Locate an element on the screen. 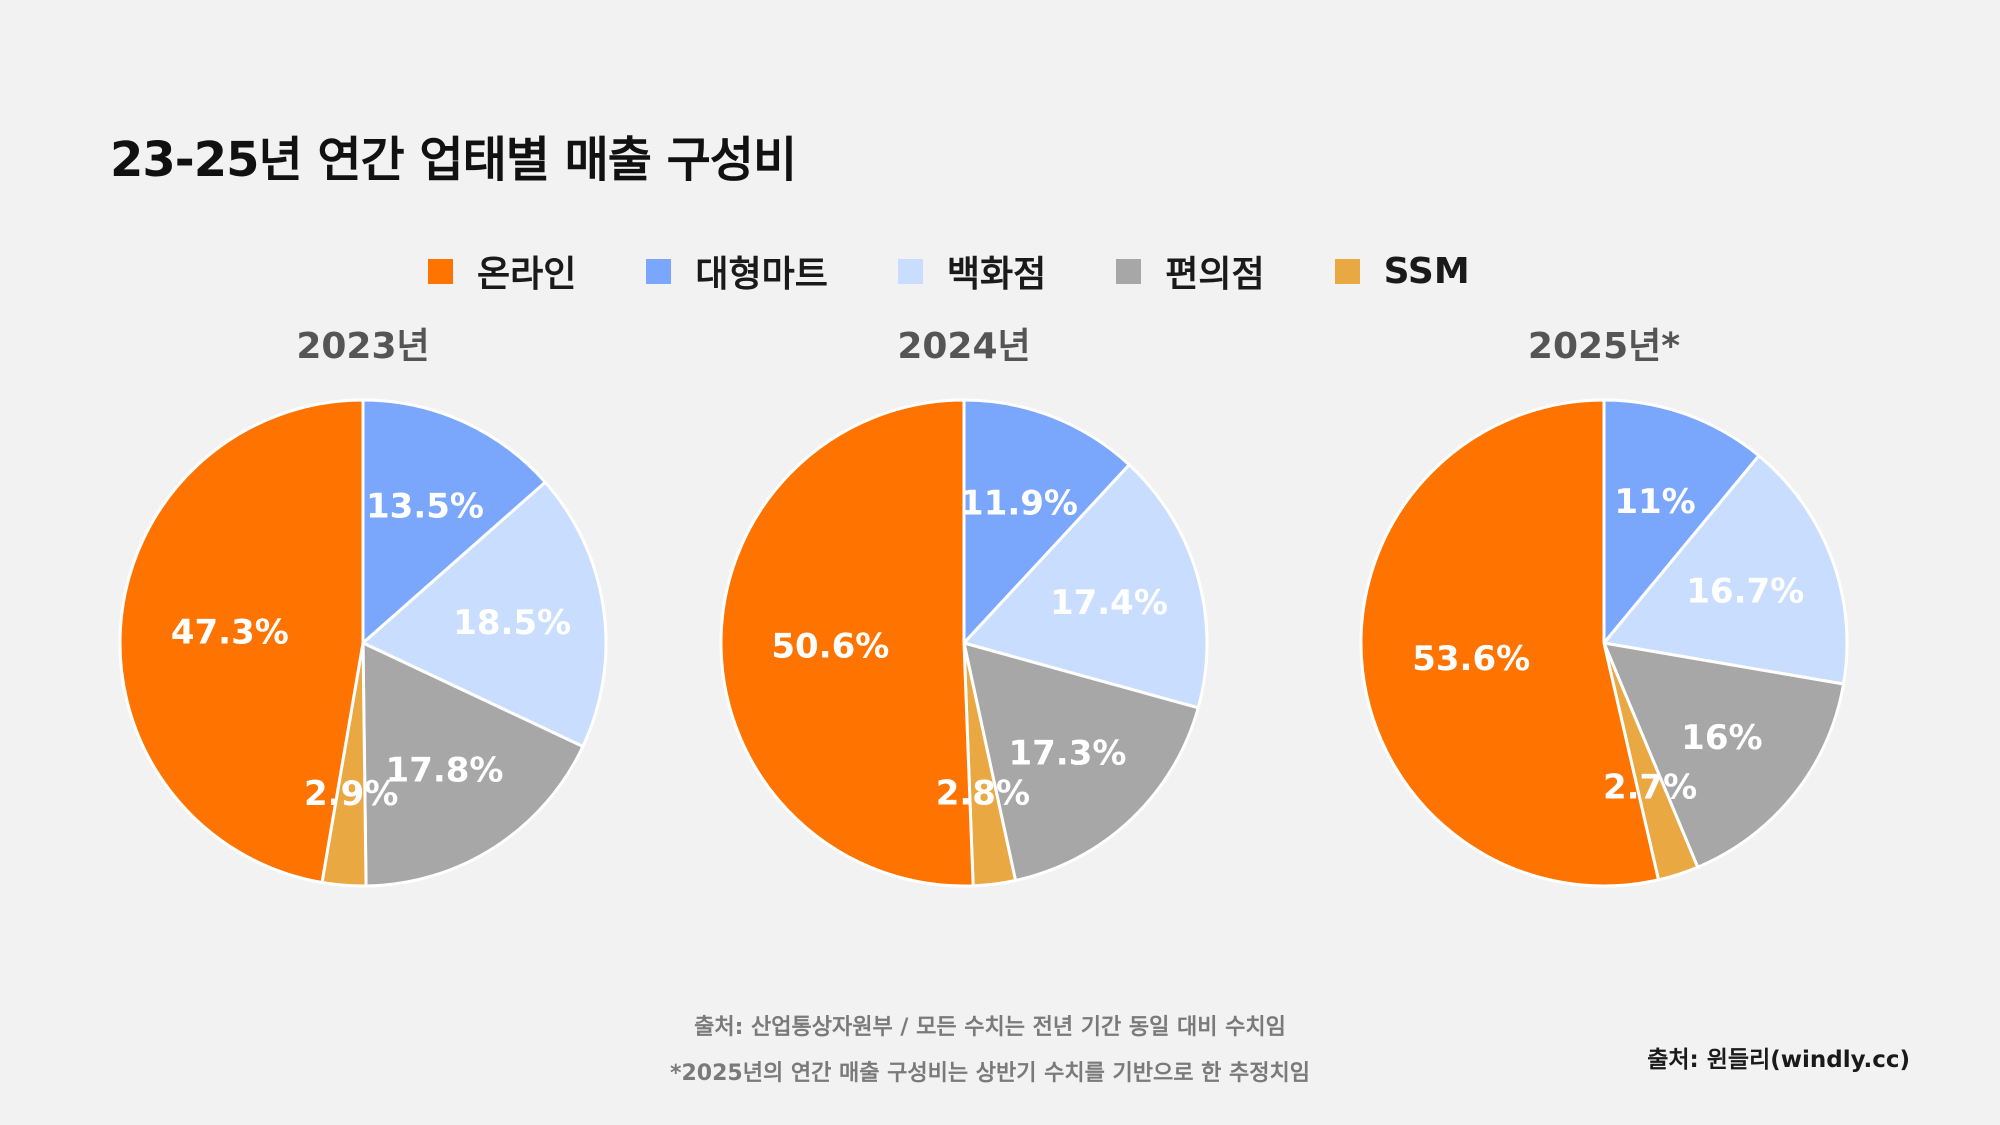 The height and width of the screenshot is (1125, 2000). legend-label-convenience-store: 편의점 is located at coordinates (1215, 274).